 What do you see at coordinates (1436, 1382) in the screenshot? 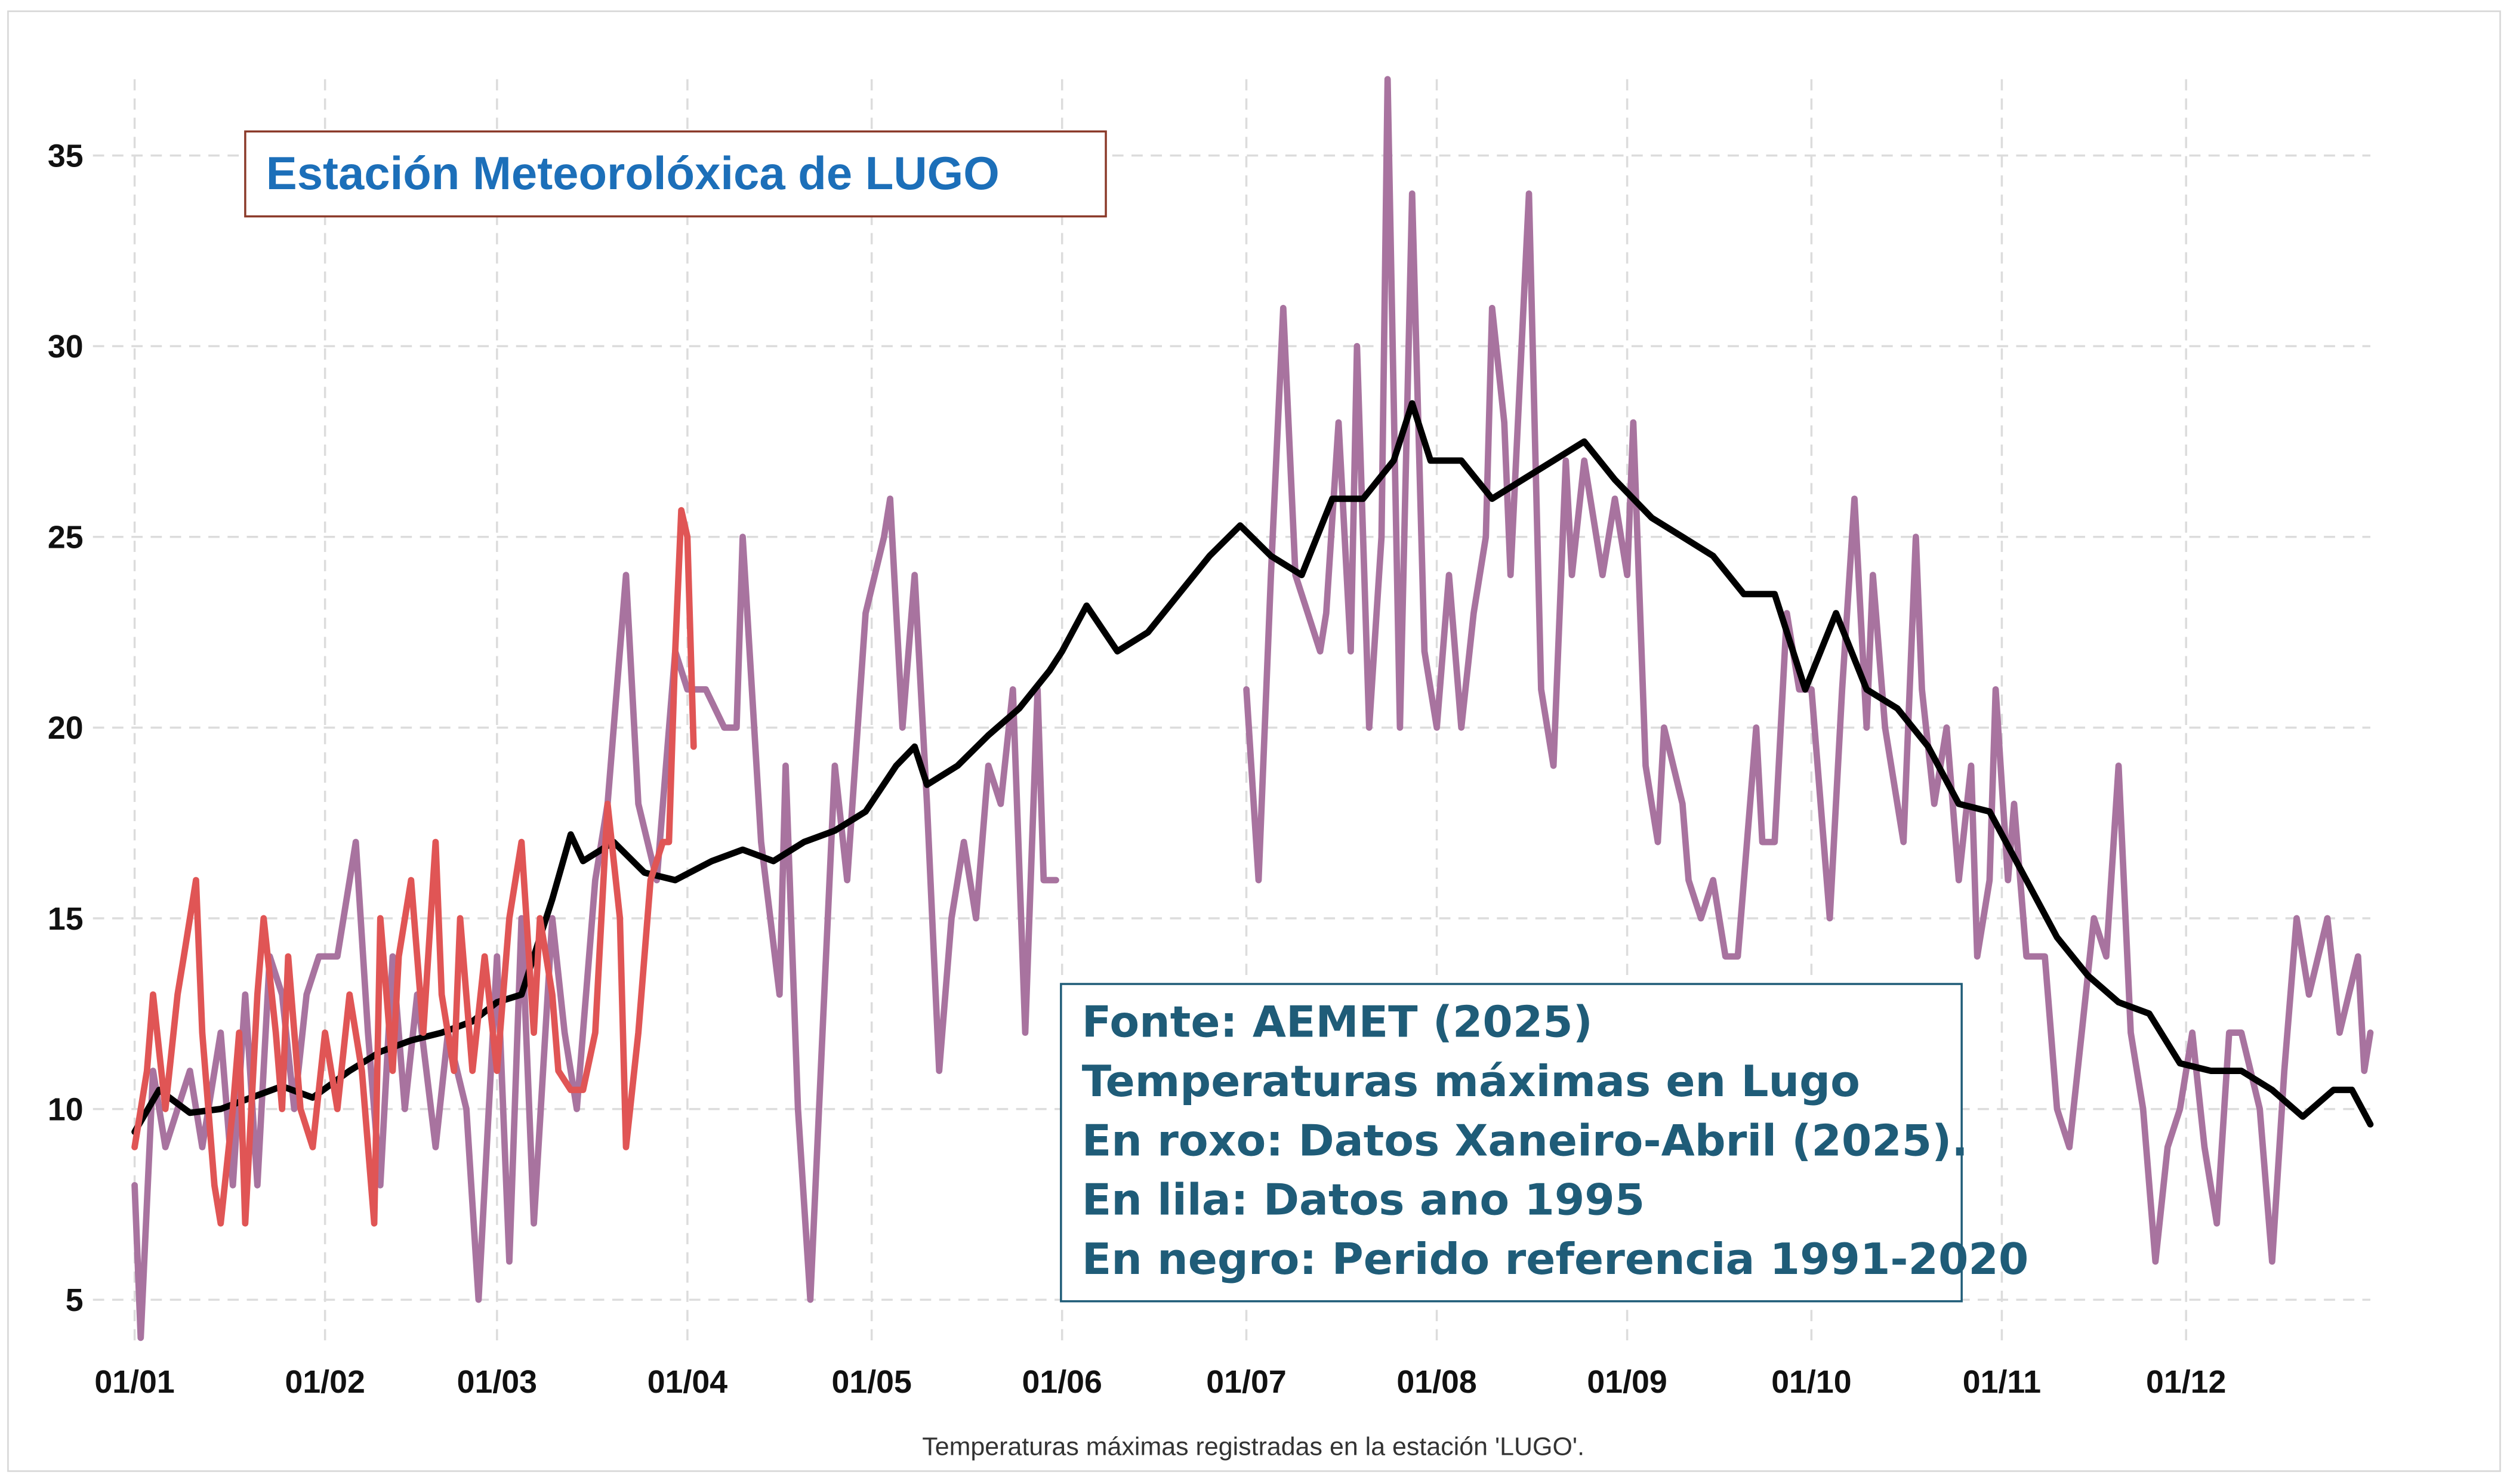
I see `x-tick-label: 01/08` at bounding box center [1436, 1382].